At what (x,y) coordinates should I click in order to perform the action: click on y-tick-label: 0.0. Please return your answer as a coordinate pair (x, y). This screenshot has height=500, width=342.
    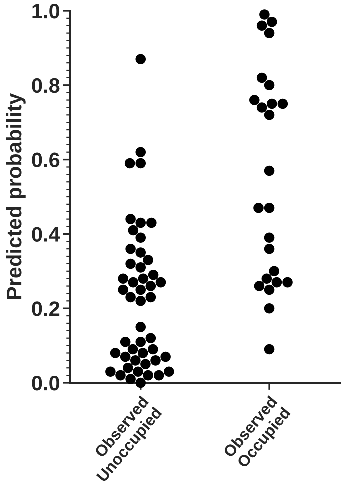
    Looking at the image, I should click on (46, 383).